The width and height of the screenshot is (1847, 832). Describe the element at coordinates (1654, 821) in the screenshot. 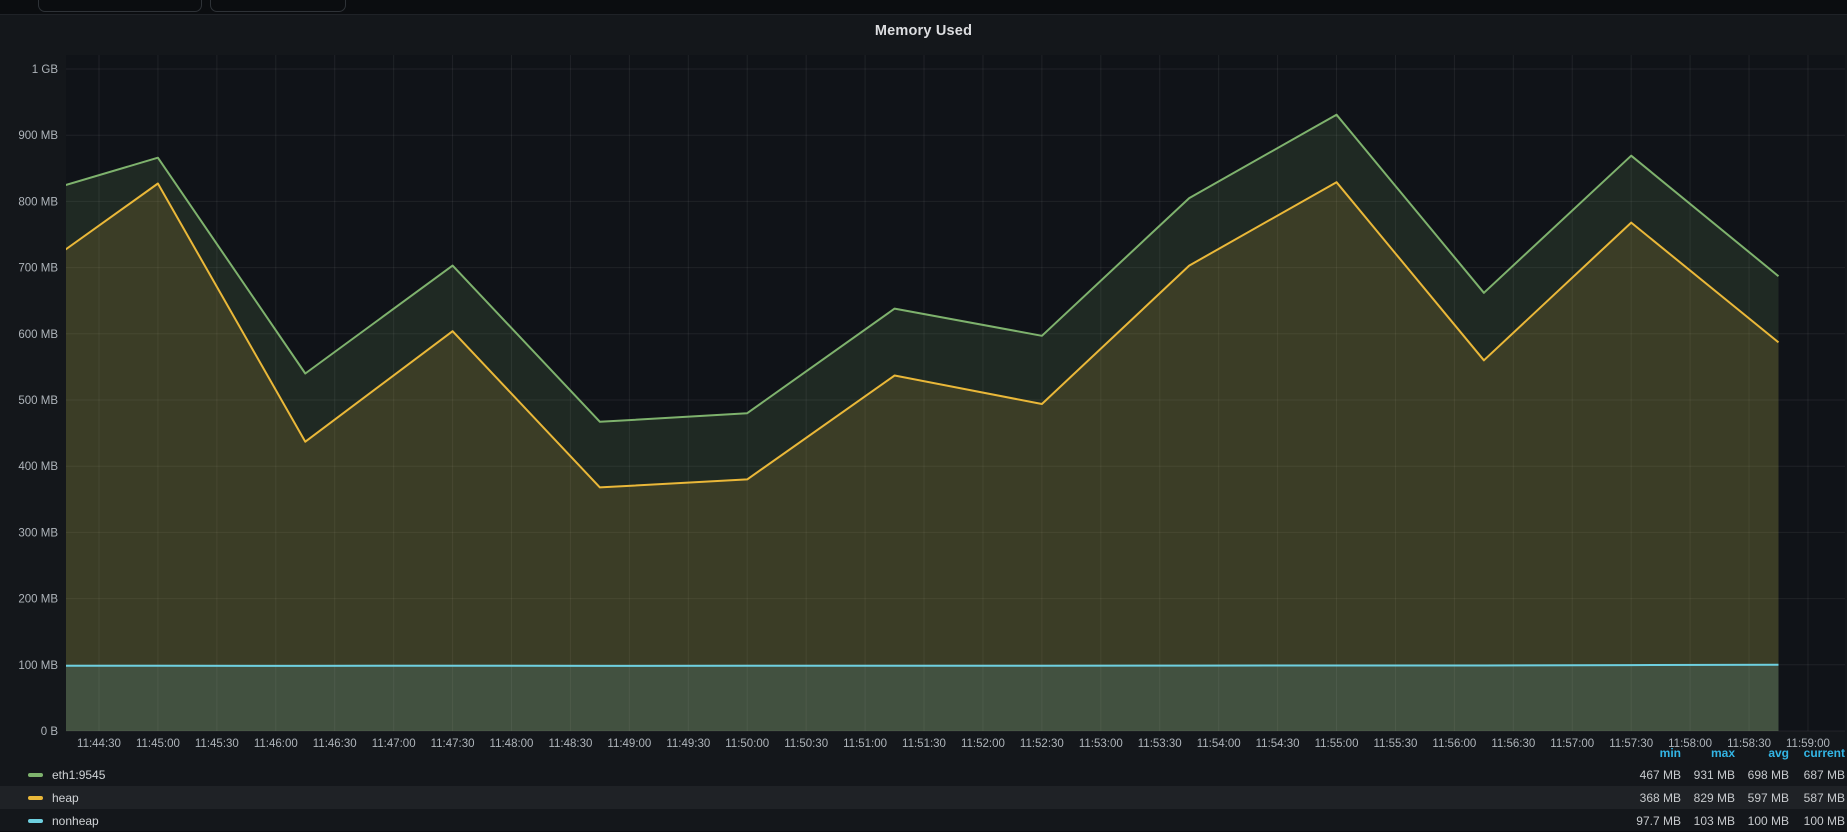

I see `legend-stat-min: 97.7 MB` at that location.